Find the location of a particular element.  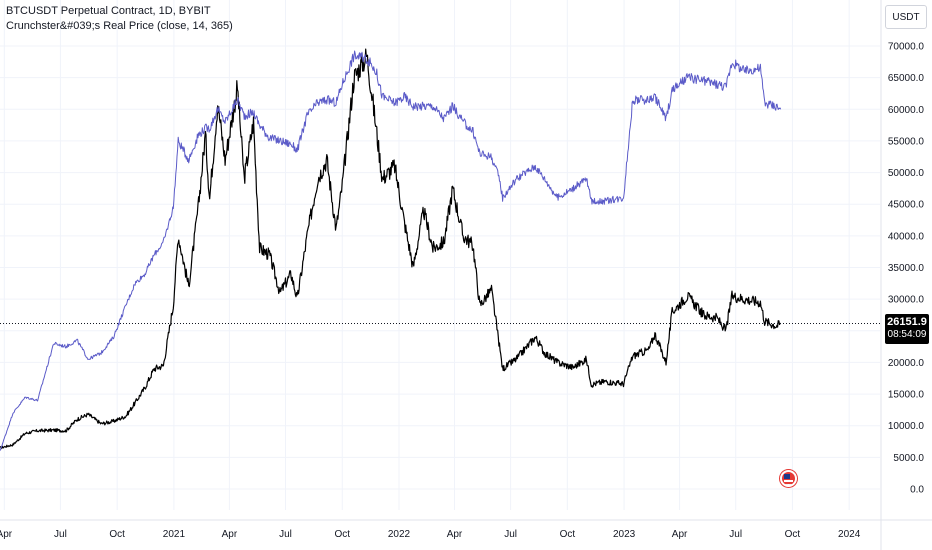

bar-countdown: 08:54:09 is located at coordinates (907, 334).